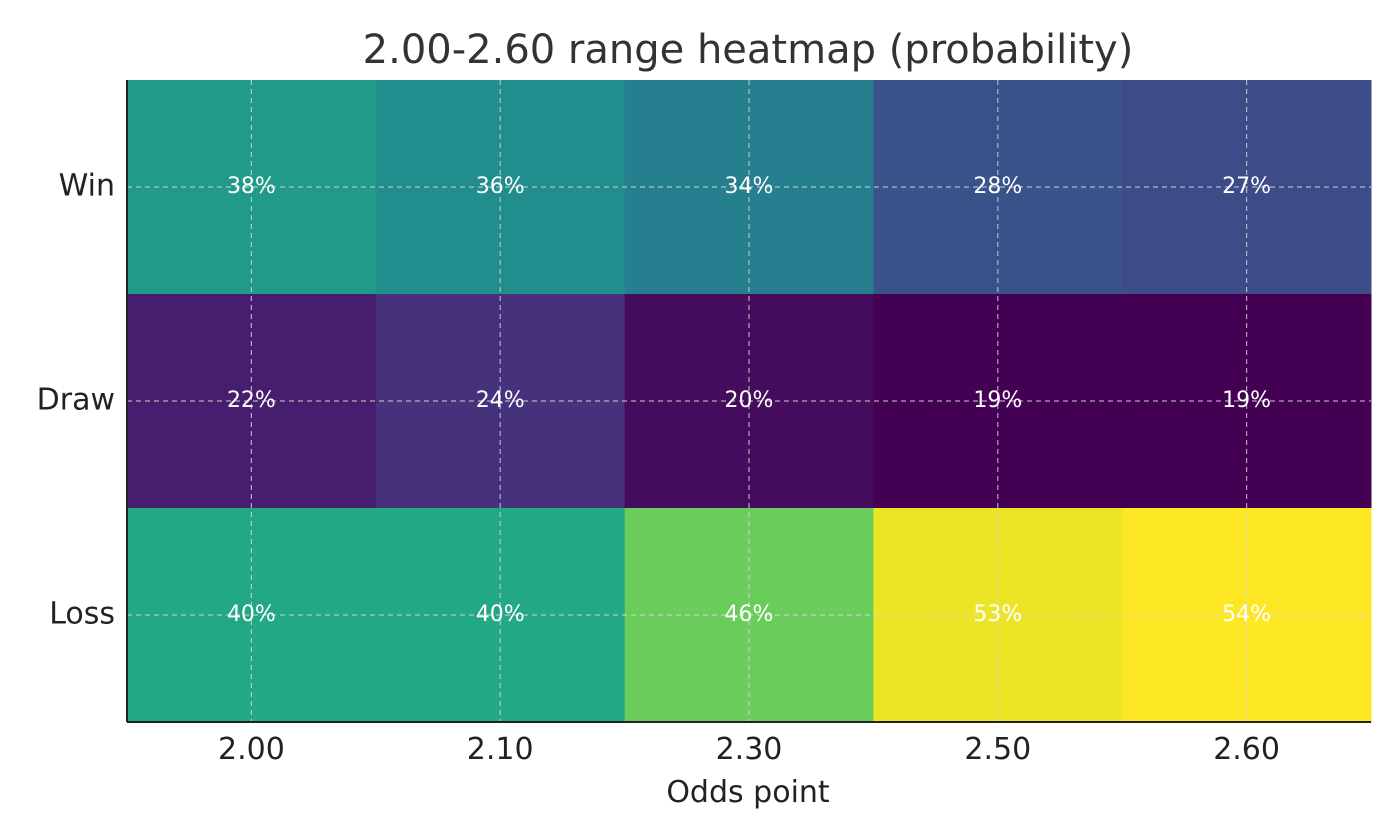 This screenshot has height=840, width=1400. What do you see at coordinates (997, 749) in the screenshot?
I see `x-tick-label: 2.50` at bounding box center [997, 749].